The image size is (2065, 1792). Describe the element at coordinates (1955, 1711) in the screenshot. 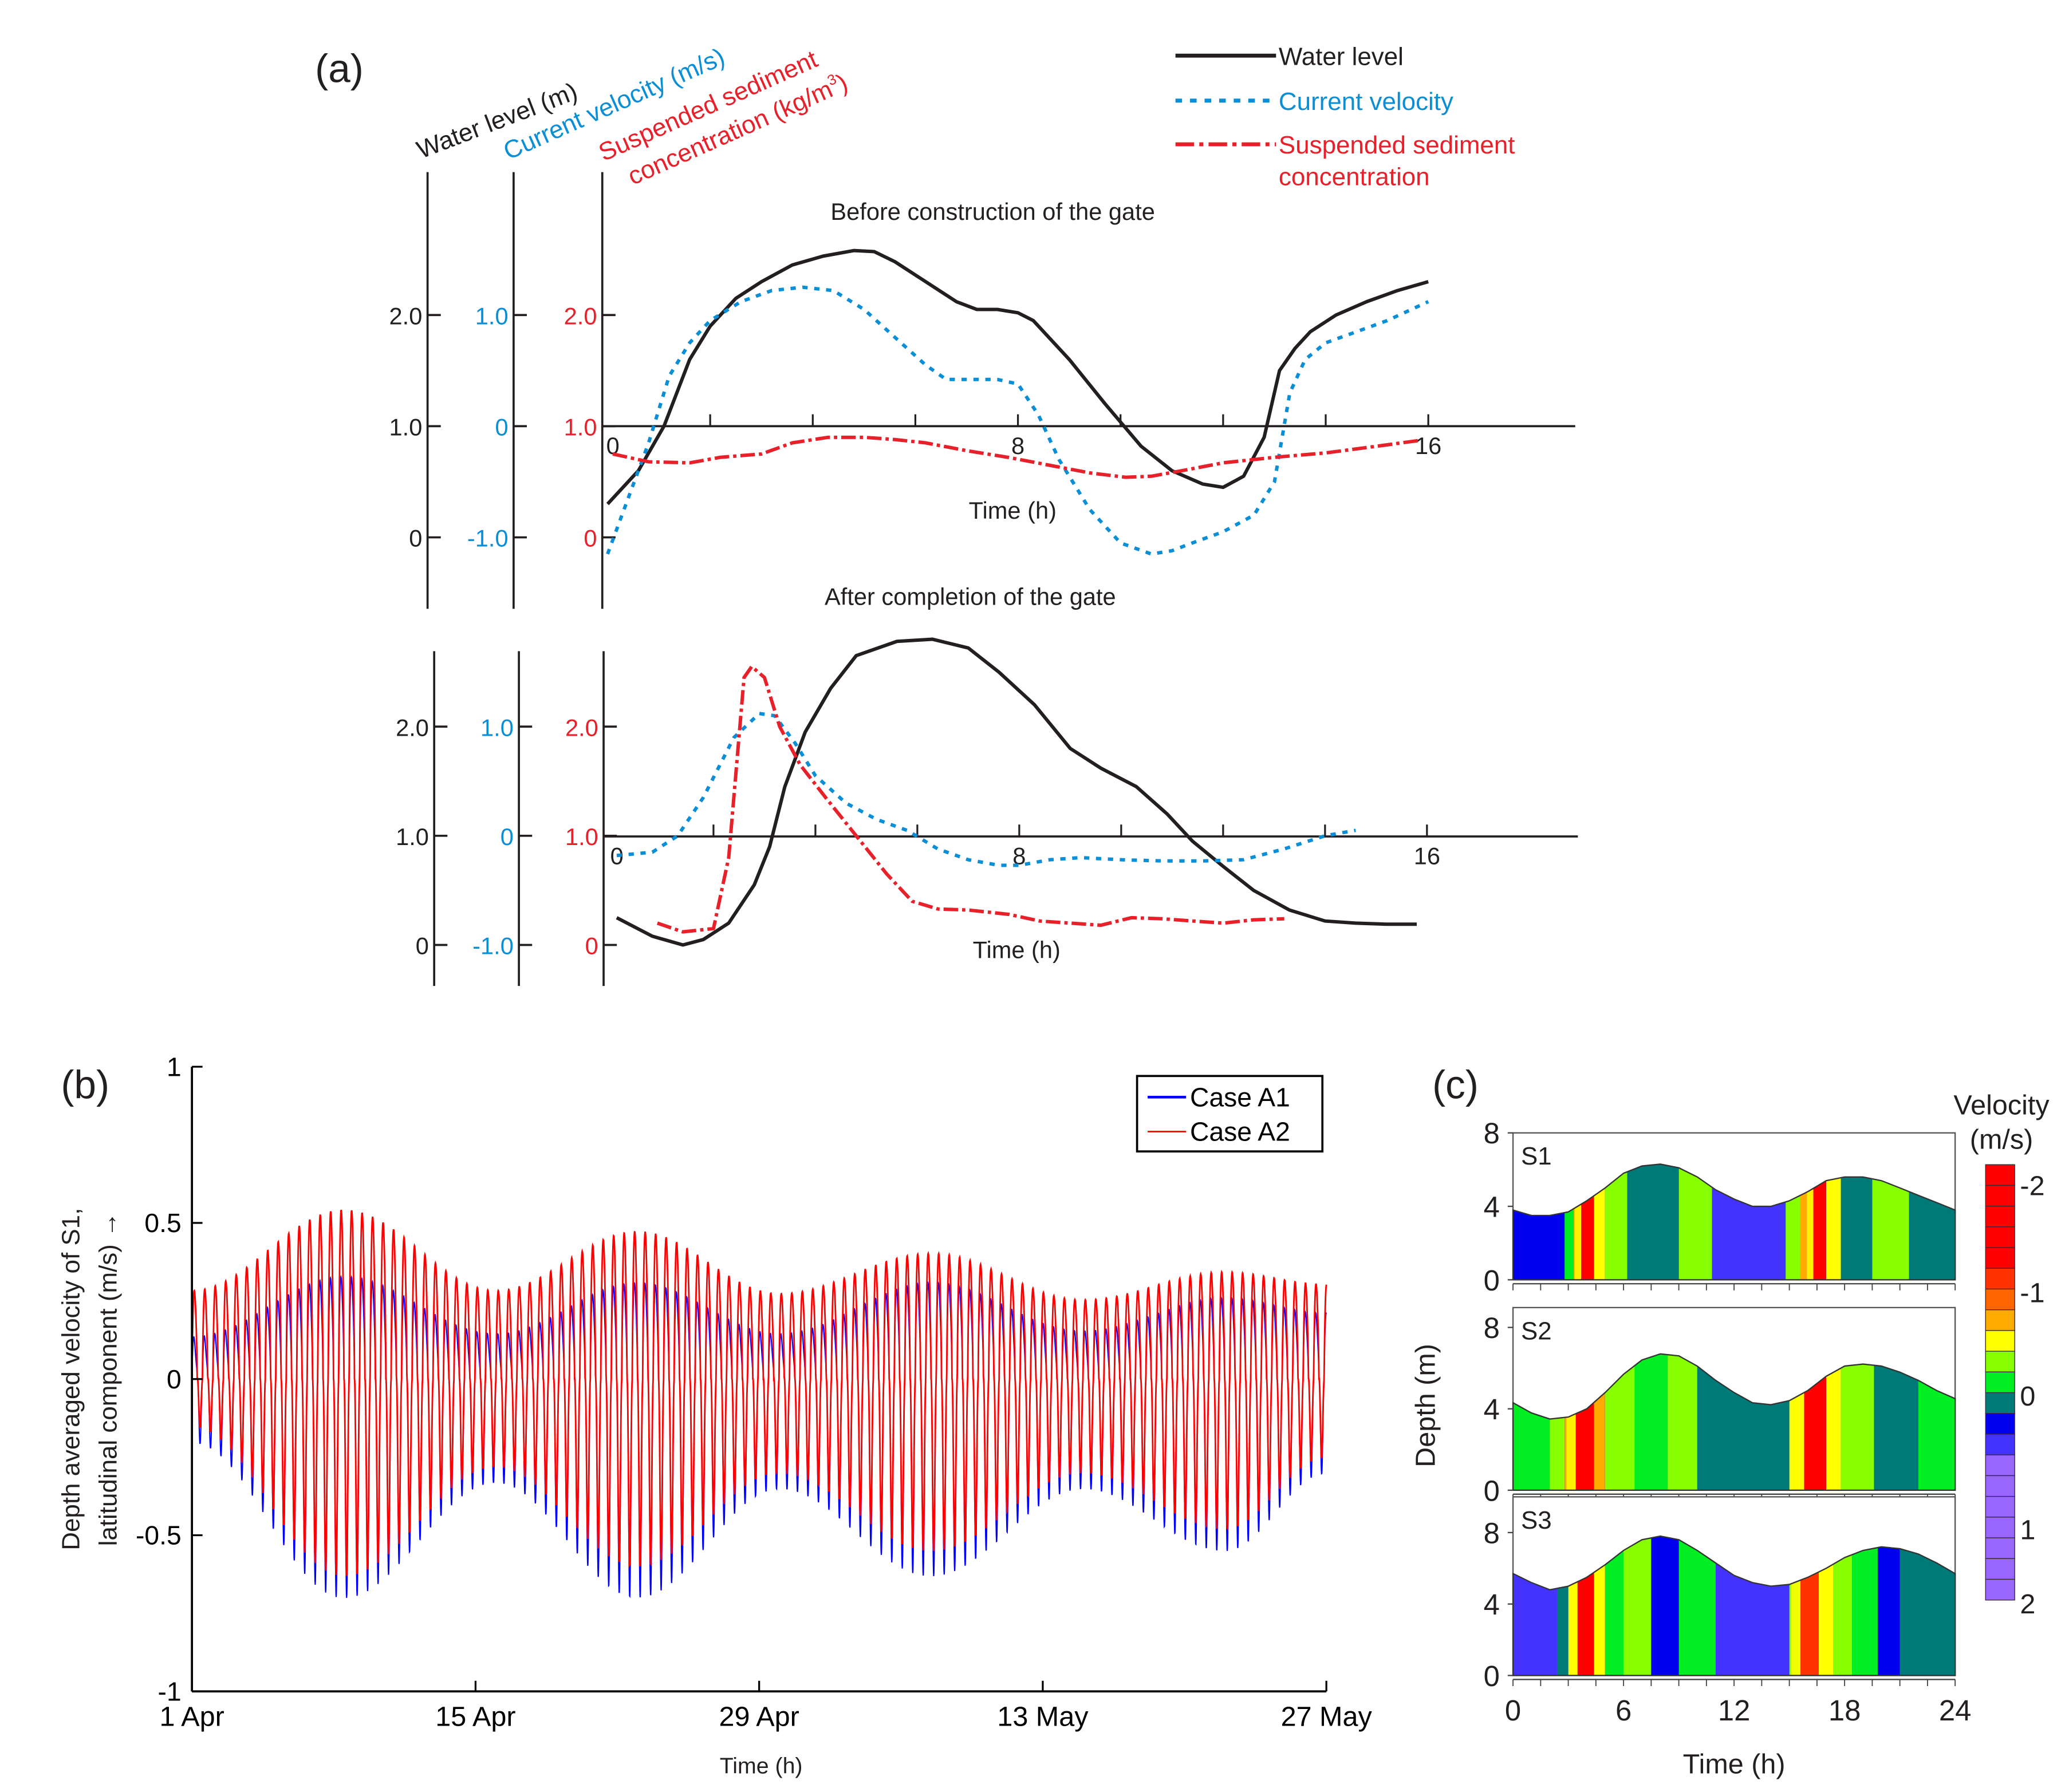

I see `x-tick-label: 24` at that location.